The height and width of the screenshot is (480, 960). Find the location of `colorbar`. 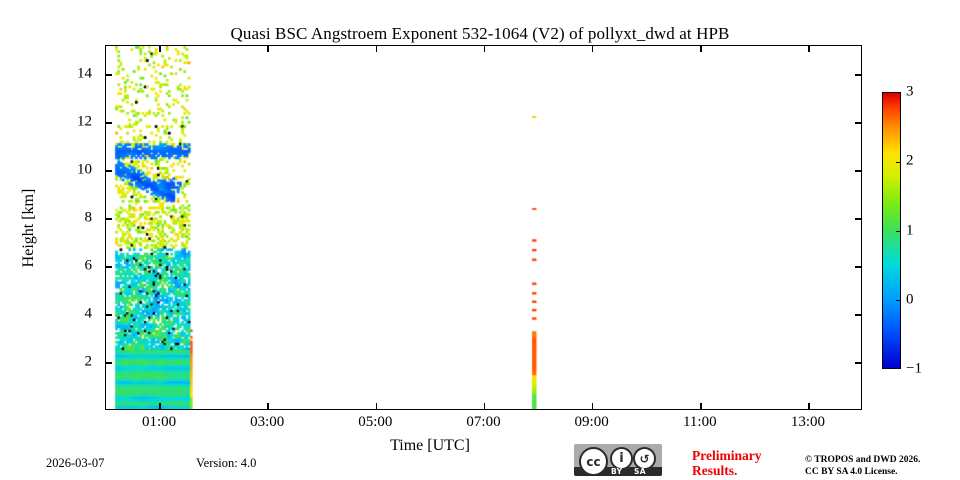

colorbar is located at coordinates (891, 230).